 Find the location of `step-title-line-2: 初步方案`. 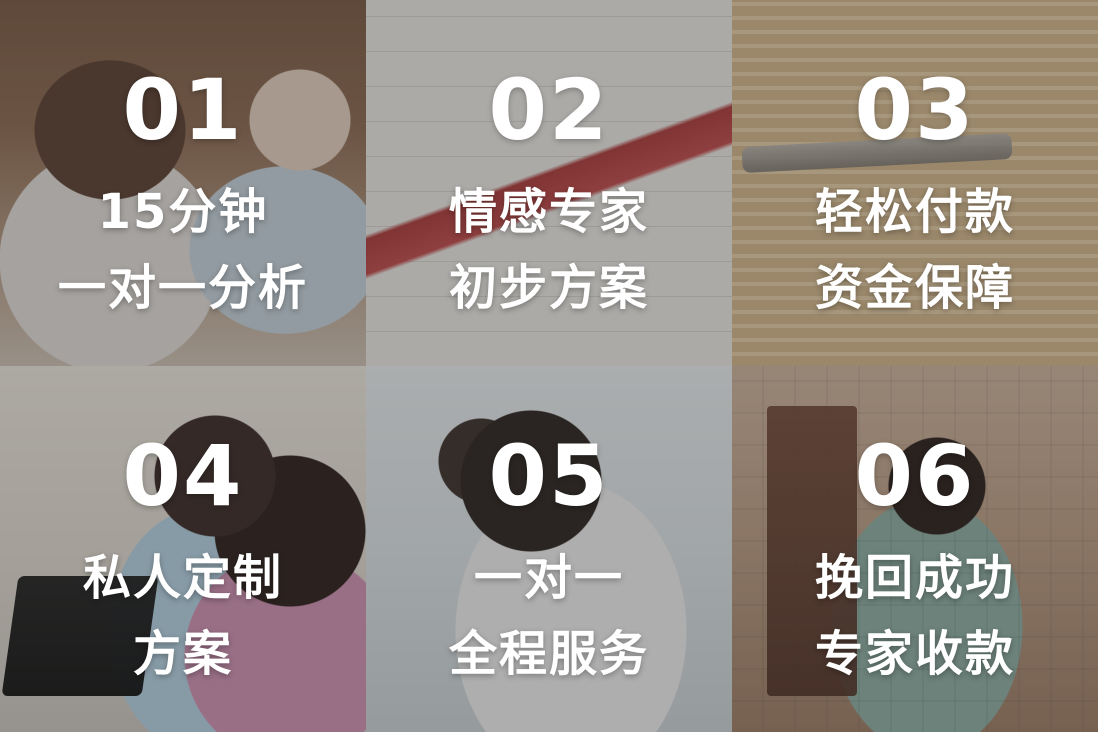

step-title-line-2: 初步方案 is located at coordinates (548, 288).